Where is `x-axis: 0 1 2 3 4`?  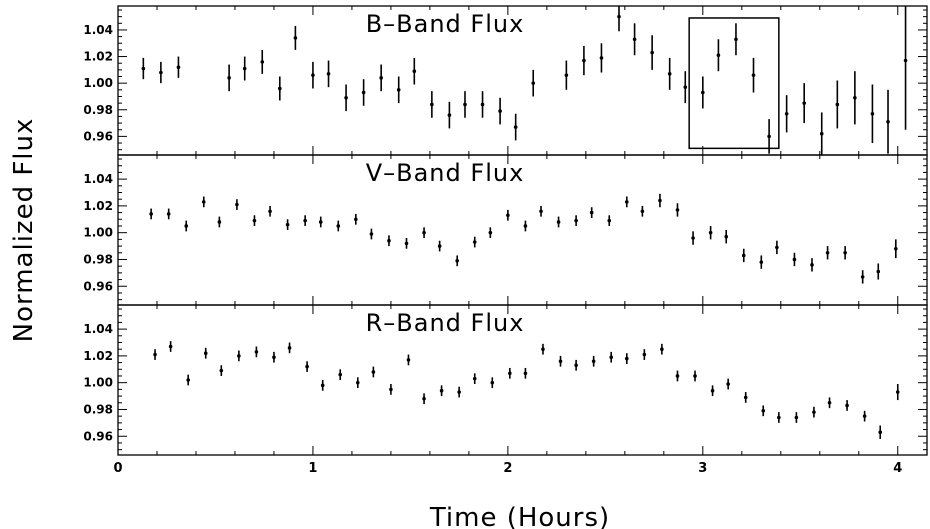 x-axis: 0 1 2 3 4 is located at coordinates (507, 468).